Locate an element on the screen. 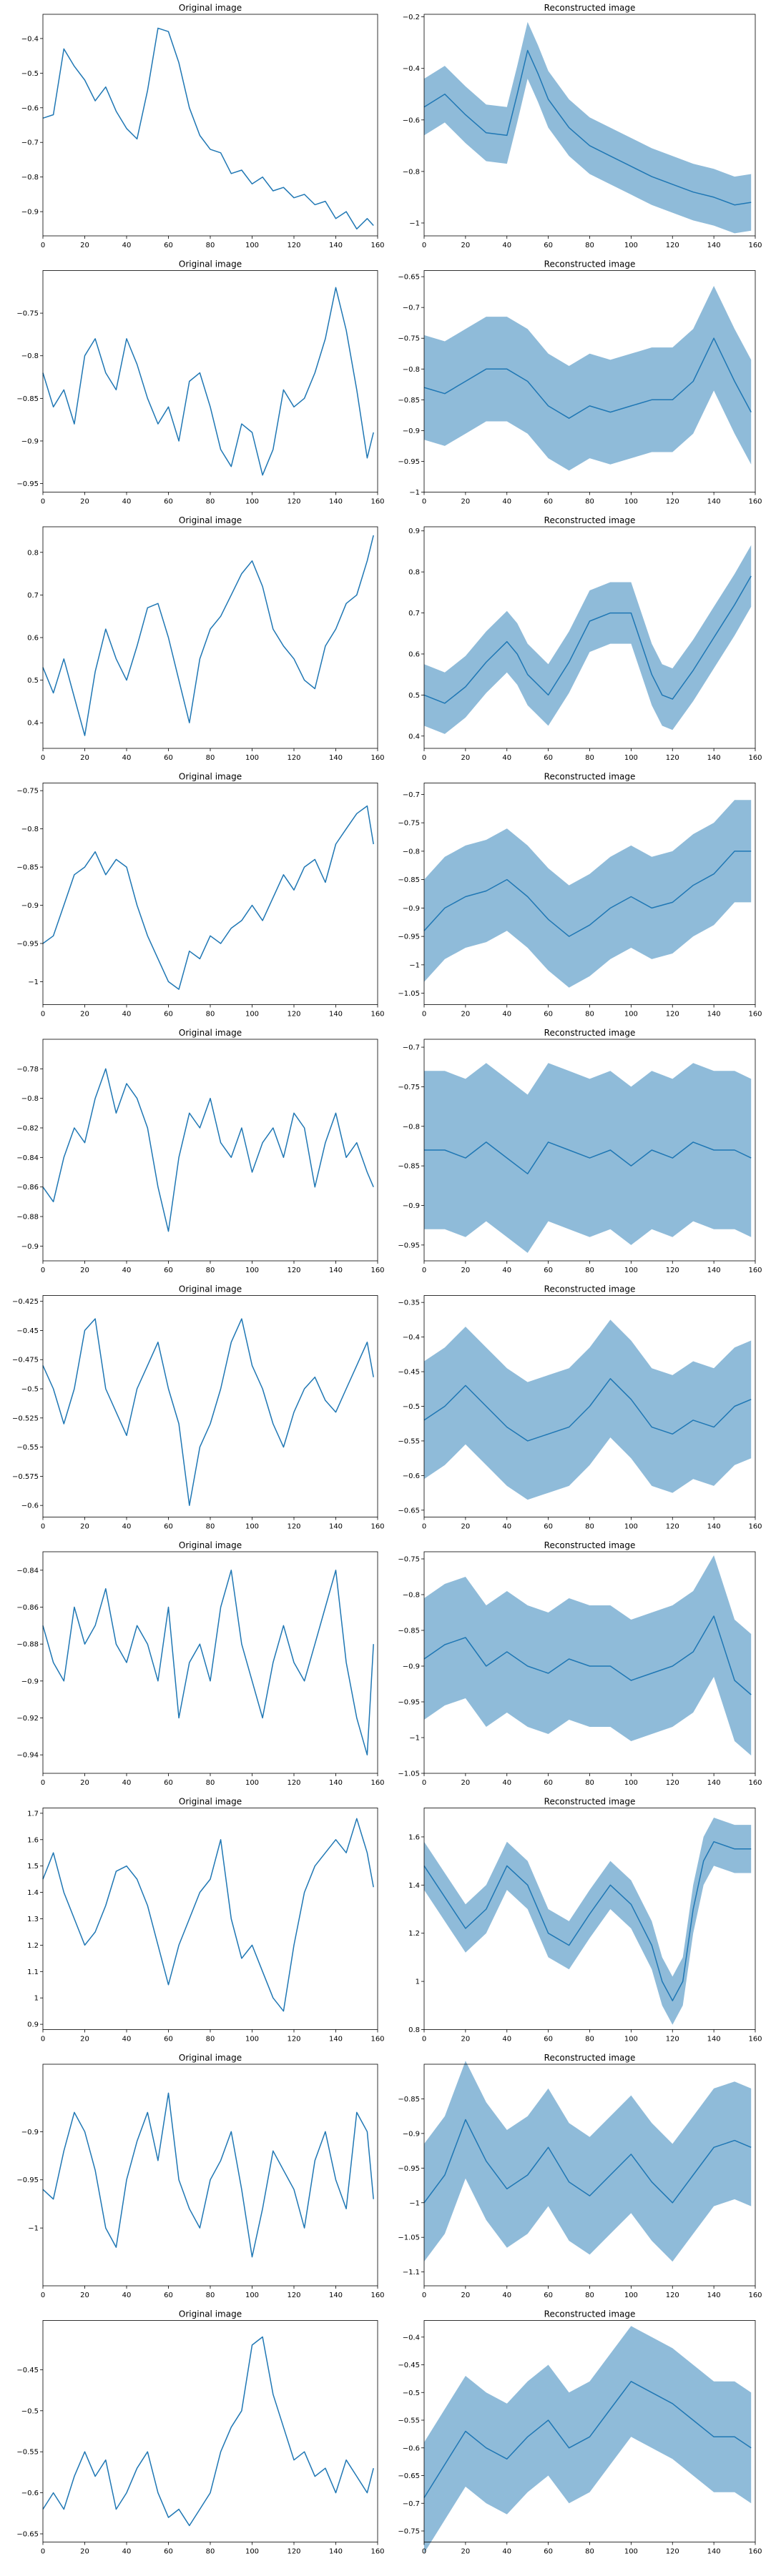  y-tick-label: −0.84 is located at coordinates (27, 1571).